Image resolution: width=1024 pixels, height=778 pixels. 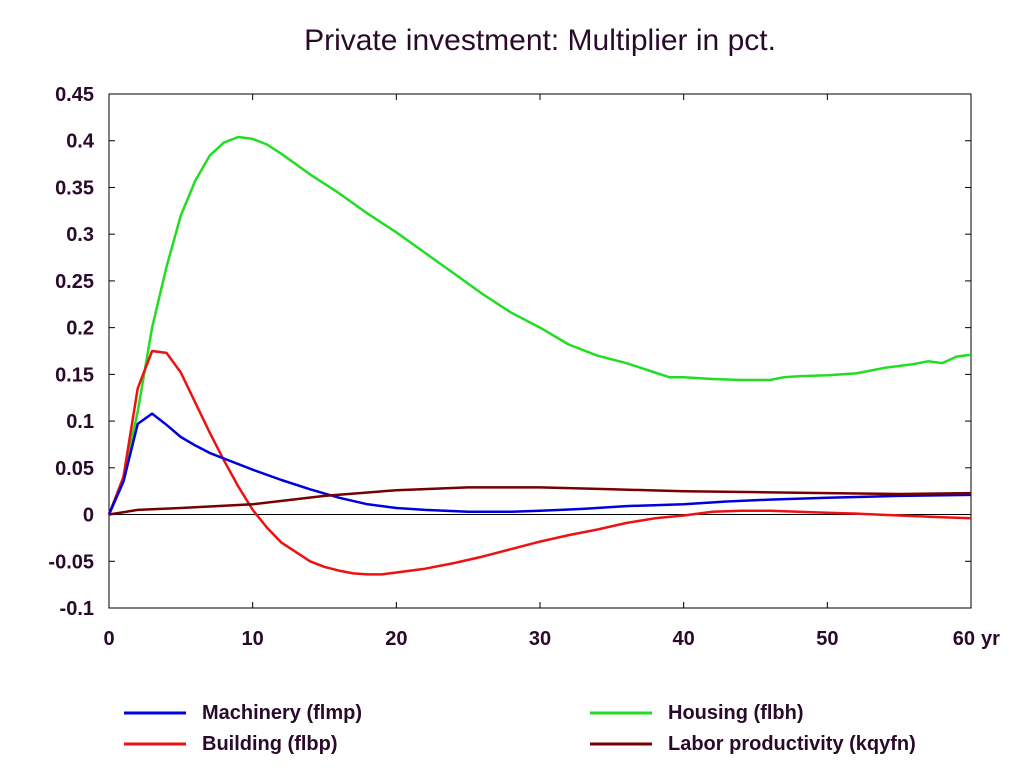 I want to click on legend-item-building: Building (flbp), so click(x=231, y=744).